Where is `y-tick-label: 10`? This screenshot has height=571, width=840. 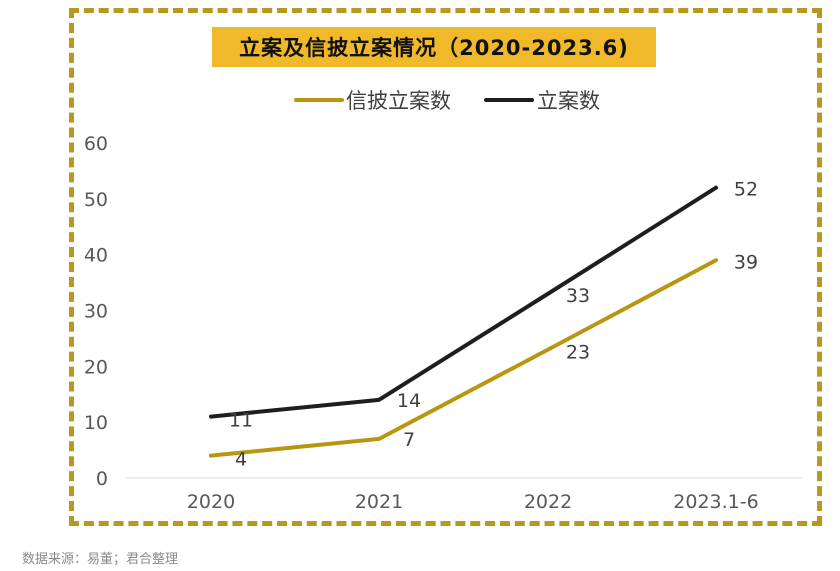
y-tick-label: 10 is located at coordinates (96, 423).